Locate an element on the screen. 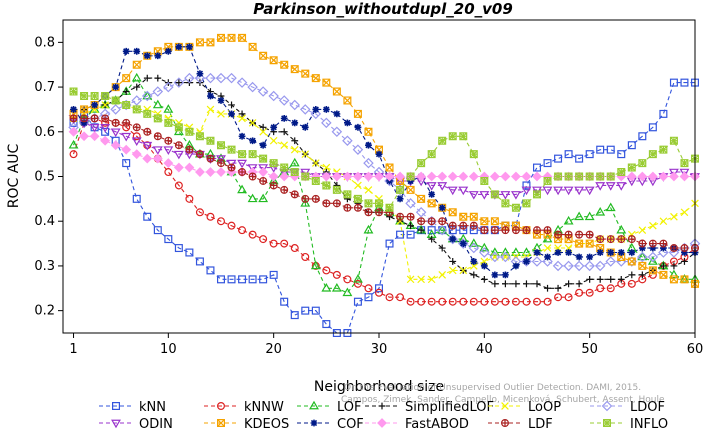 This screenshot has width=703, height=434. x-axis: 1 10 20 30 40 50 60 is located at coordinates (386, 345).